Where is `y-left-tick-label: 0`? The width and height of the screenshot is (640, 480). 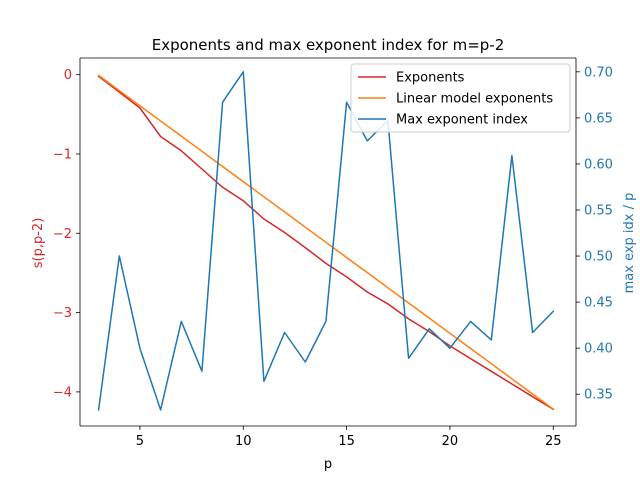 y-left-tick-label: 0 is located at coordinates (68, 75).